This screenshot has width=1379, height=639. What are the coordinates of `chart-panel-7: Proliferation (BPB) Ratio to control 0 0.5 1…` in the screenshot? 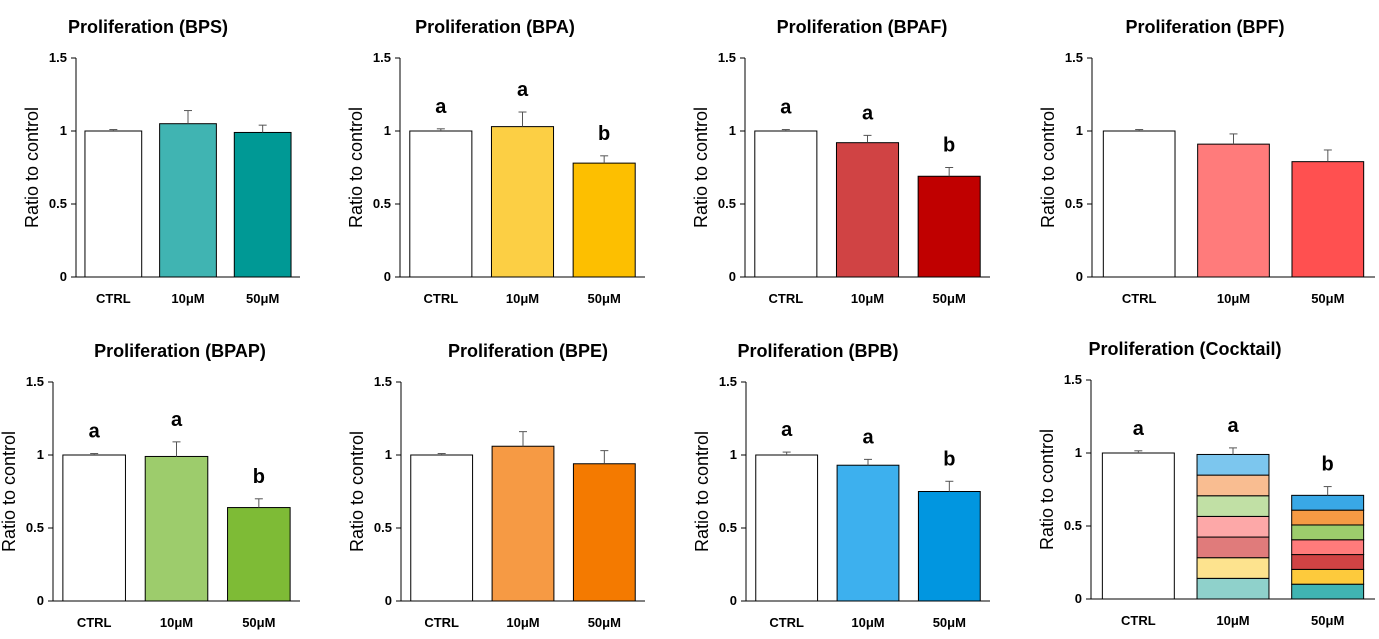 It's located at (862, 475).